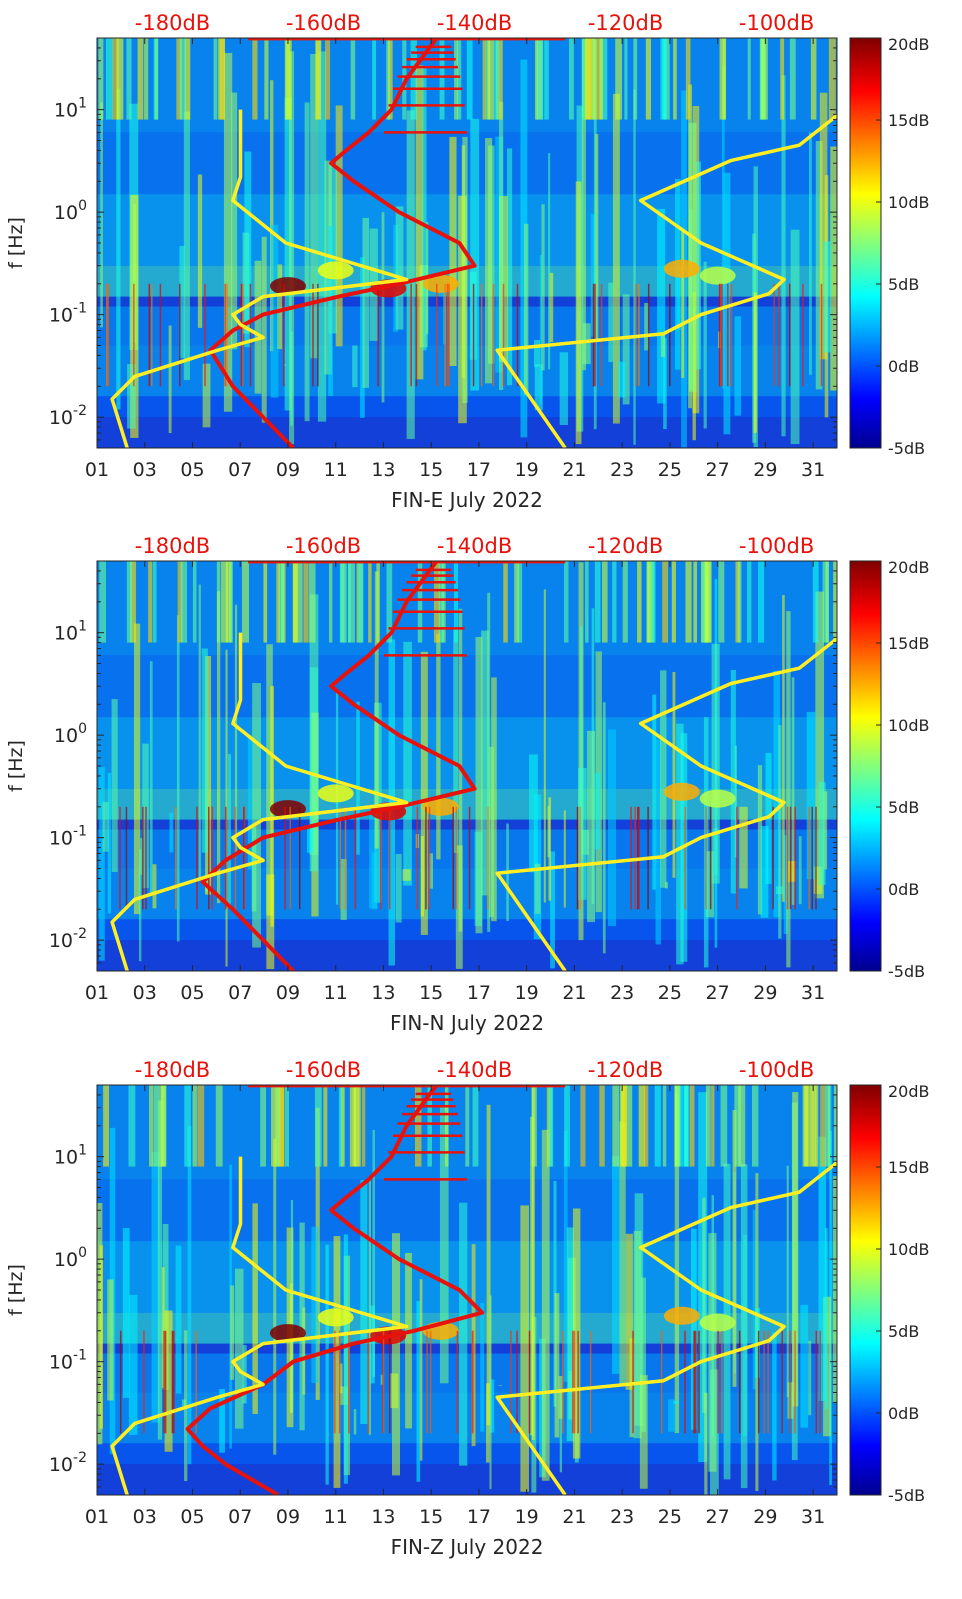  What do you see at coordinates (467, 1023) in the screenshot?
I see `x-axis-label: FIN-N July 2022` at bounding box center [467, 1023].